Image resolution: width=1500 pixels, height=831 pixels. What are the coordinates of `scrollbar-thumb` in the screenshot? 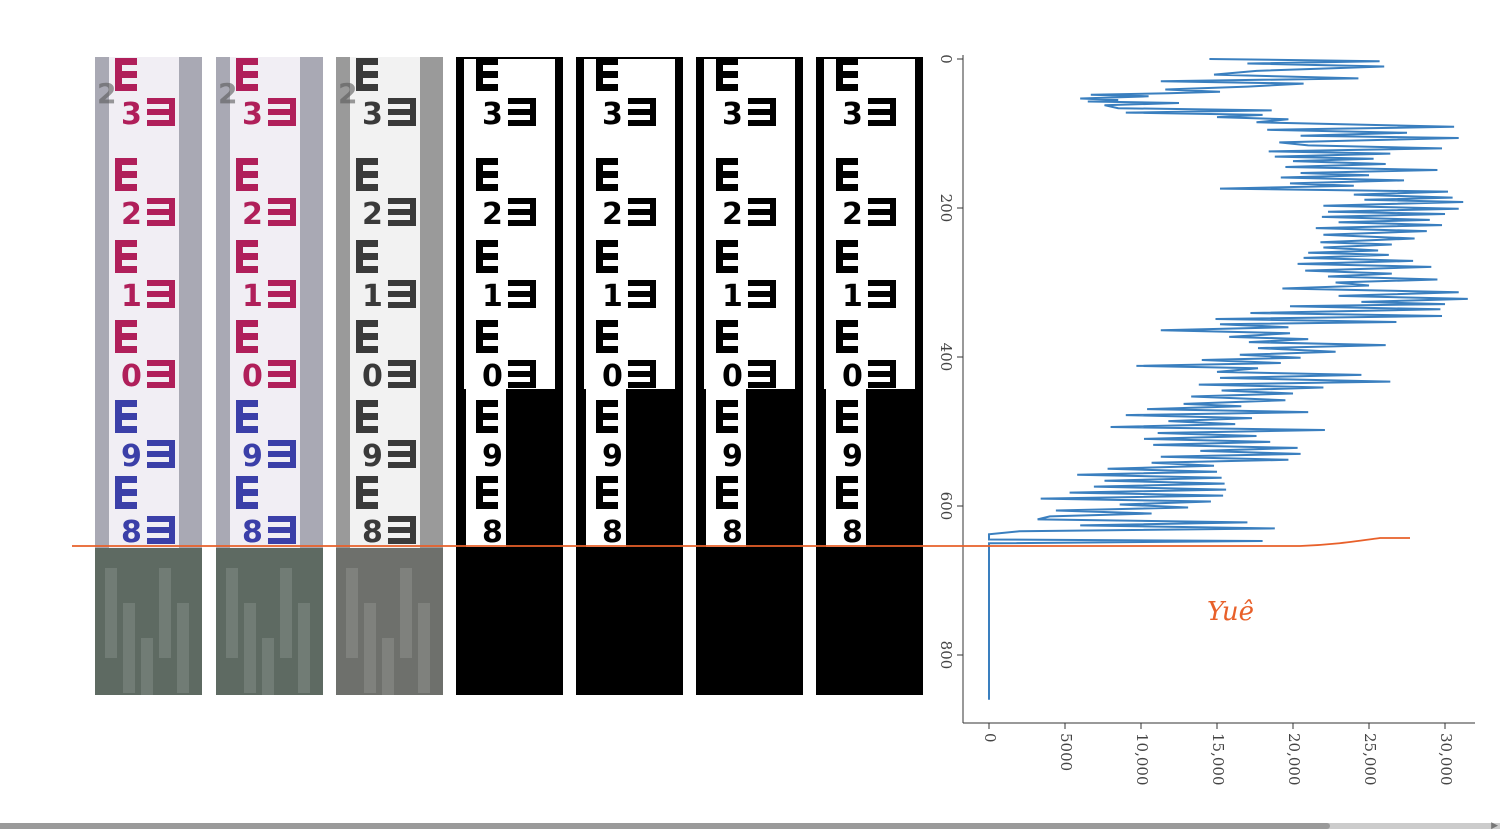 It's located at (665, 826).